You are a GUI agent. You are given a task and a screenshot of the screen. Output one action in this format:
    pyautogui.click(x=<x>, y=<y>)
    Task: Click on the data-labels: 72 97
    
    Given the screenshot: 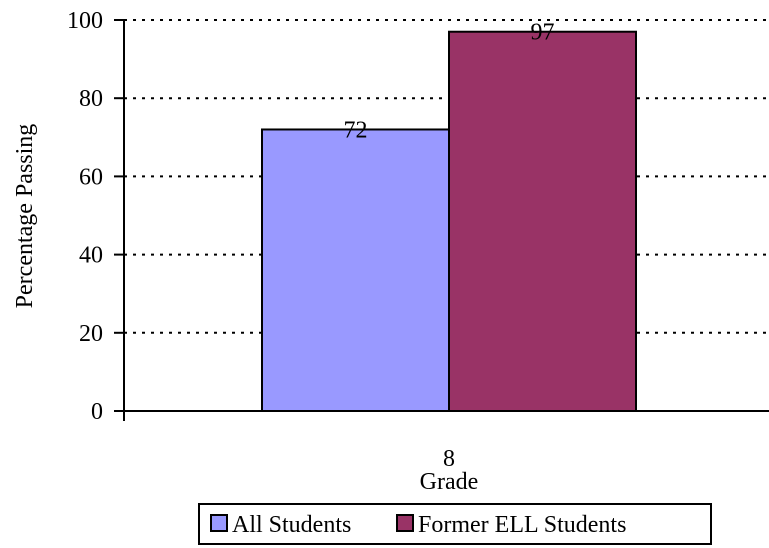 What is the action you would take?
    pyautogui.click(x=449, y=82)
    